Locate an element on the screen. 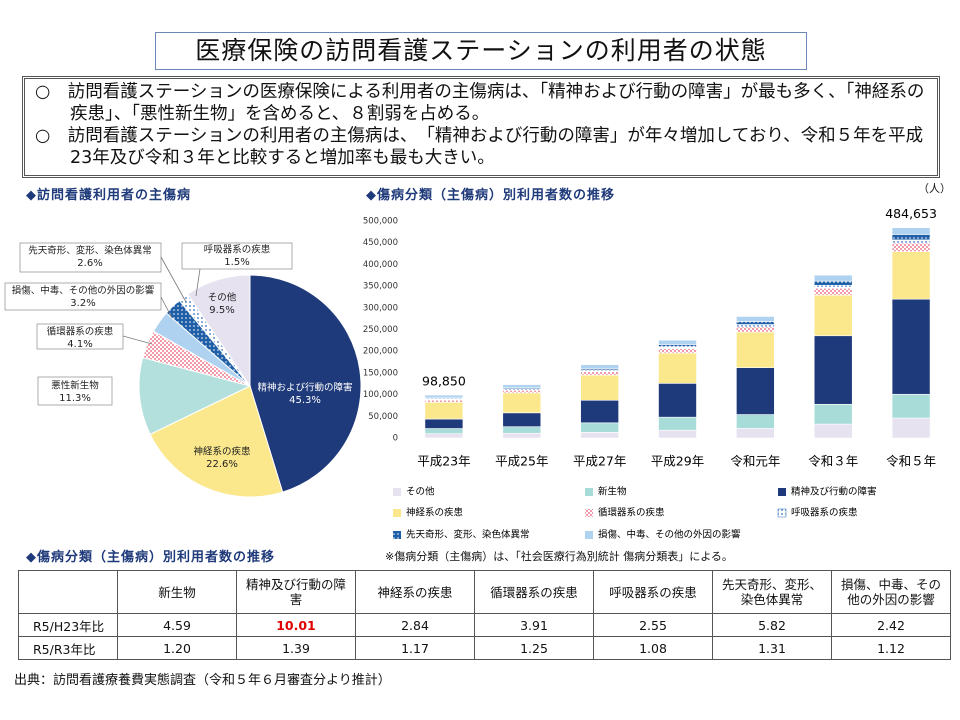  pie-title: ◆訪問看護利用者の主傷病 is located at coordinates (108, 195).